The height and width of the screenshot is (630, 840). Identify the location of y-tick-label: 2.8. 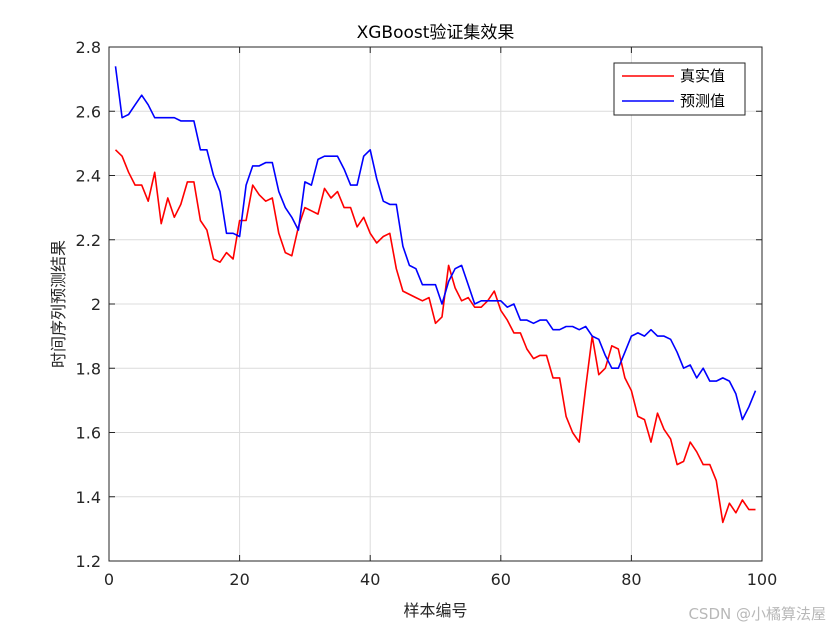
(88, 47).